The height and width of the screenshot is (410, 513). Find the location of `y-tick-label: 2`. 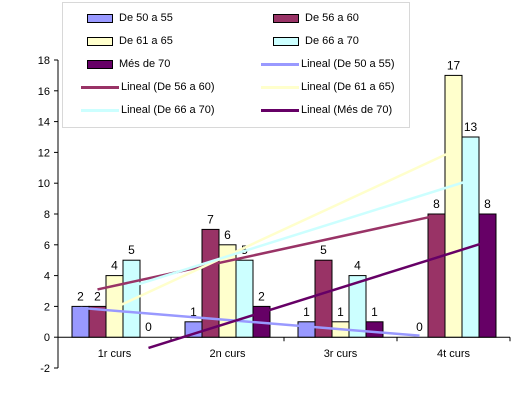

y-tick-label: 2 is located at coordinates (47, 307).